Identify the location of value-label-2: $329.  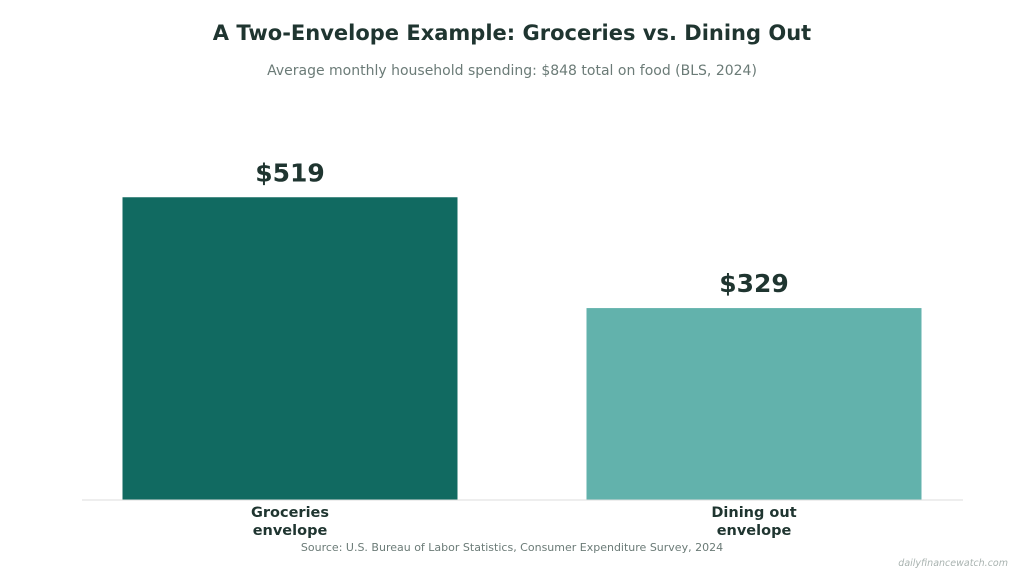
(754, 283).